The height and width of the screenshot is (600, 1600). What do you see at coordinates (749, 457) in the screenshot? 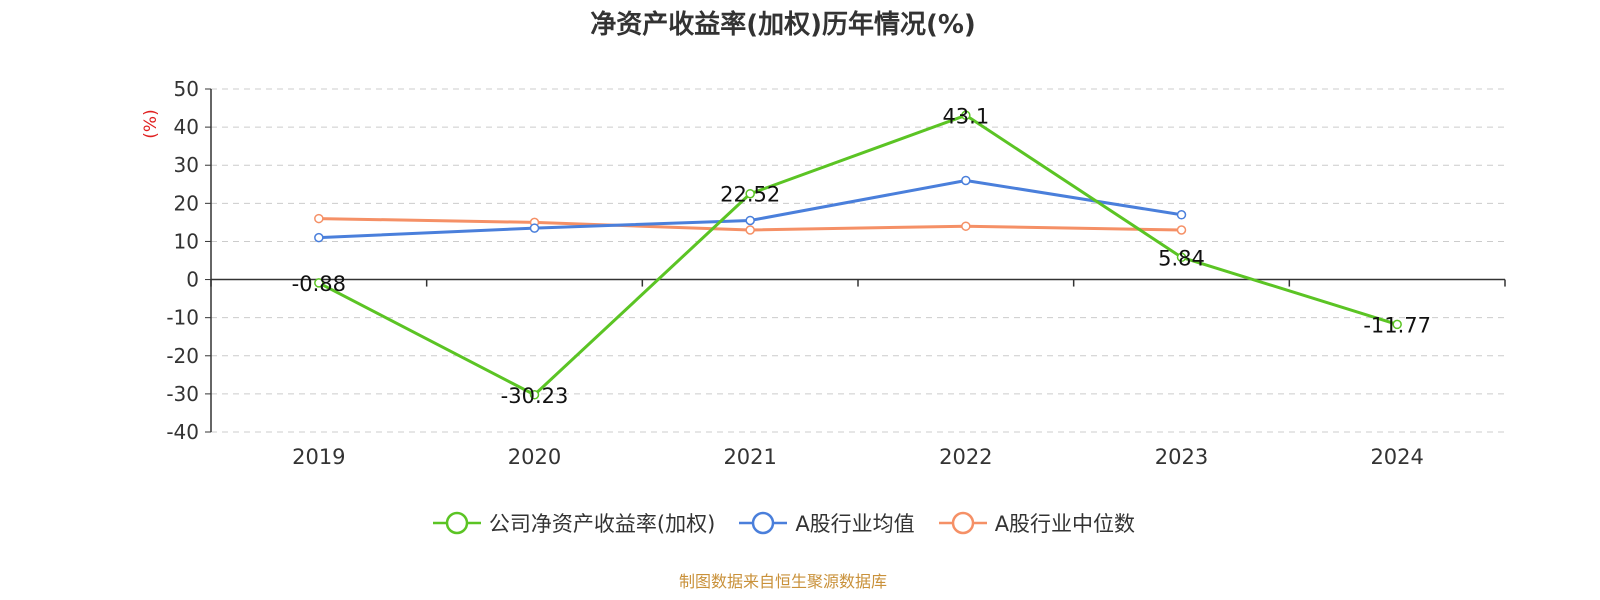
I see `x-tick-label: 2021` at bounding box center [749, 457].